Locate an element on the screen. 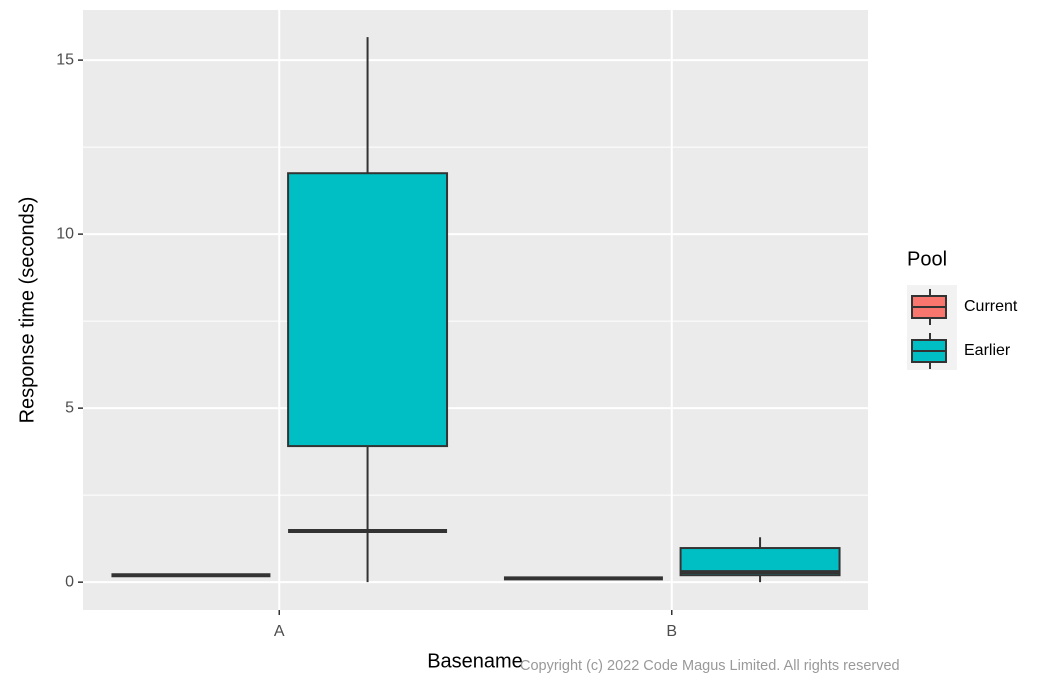 The height and width of the screenshot is (679, 1045). legend-label: Earlier is located at coordinates (987, 350).